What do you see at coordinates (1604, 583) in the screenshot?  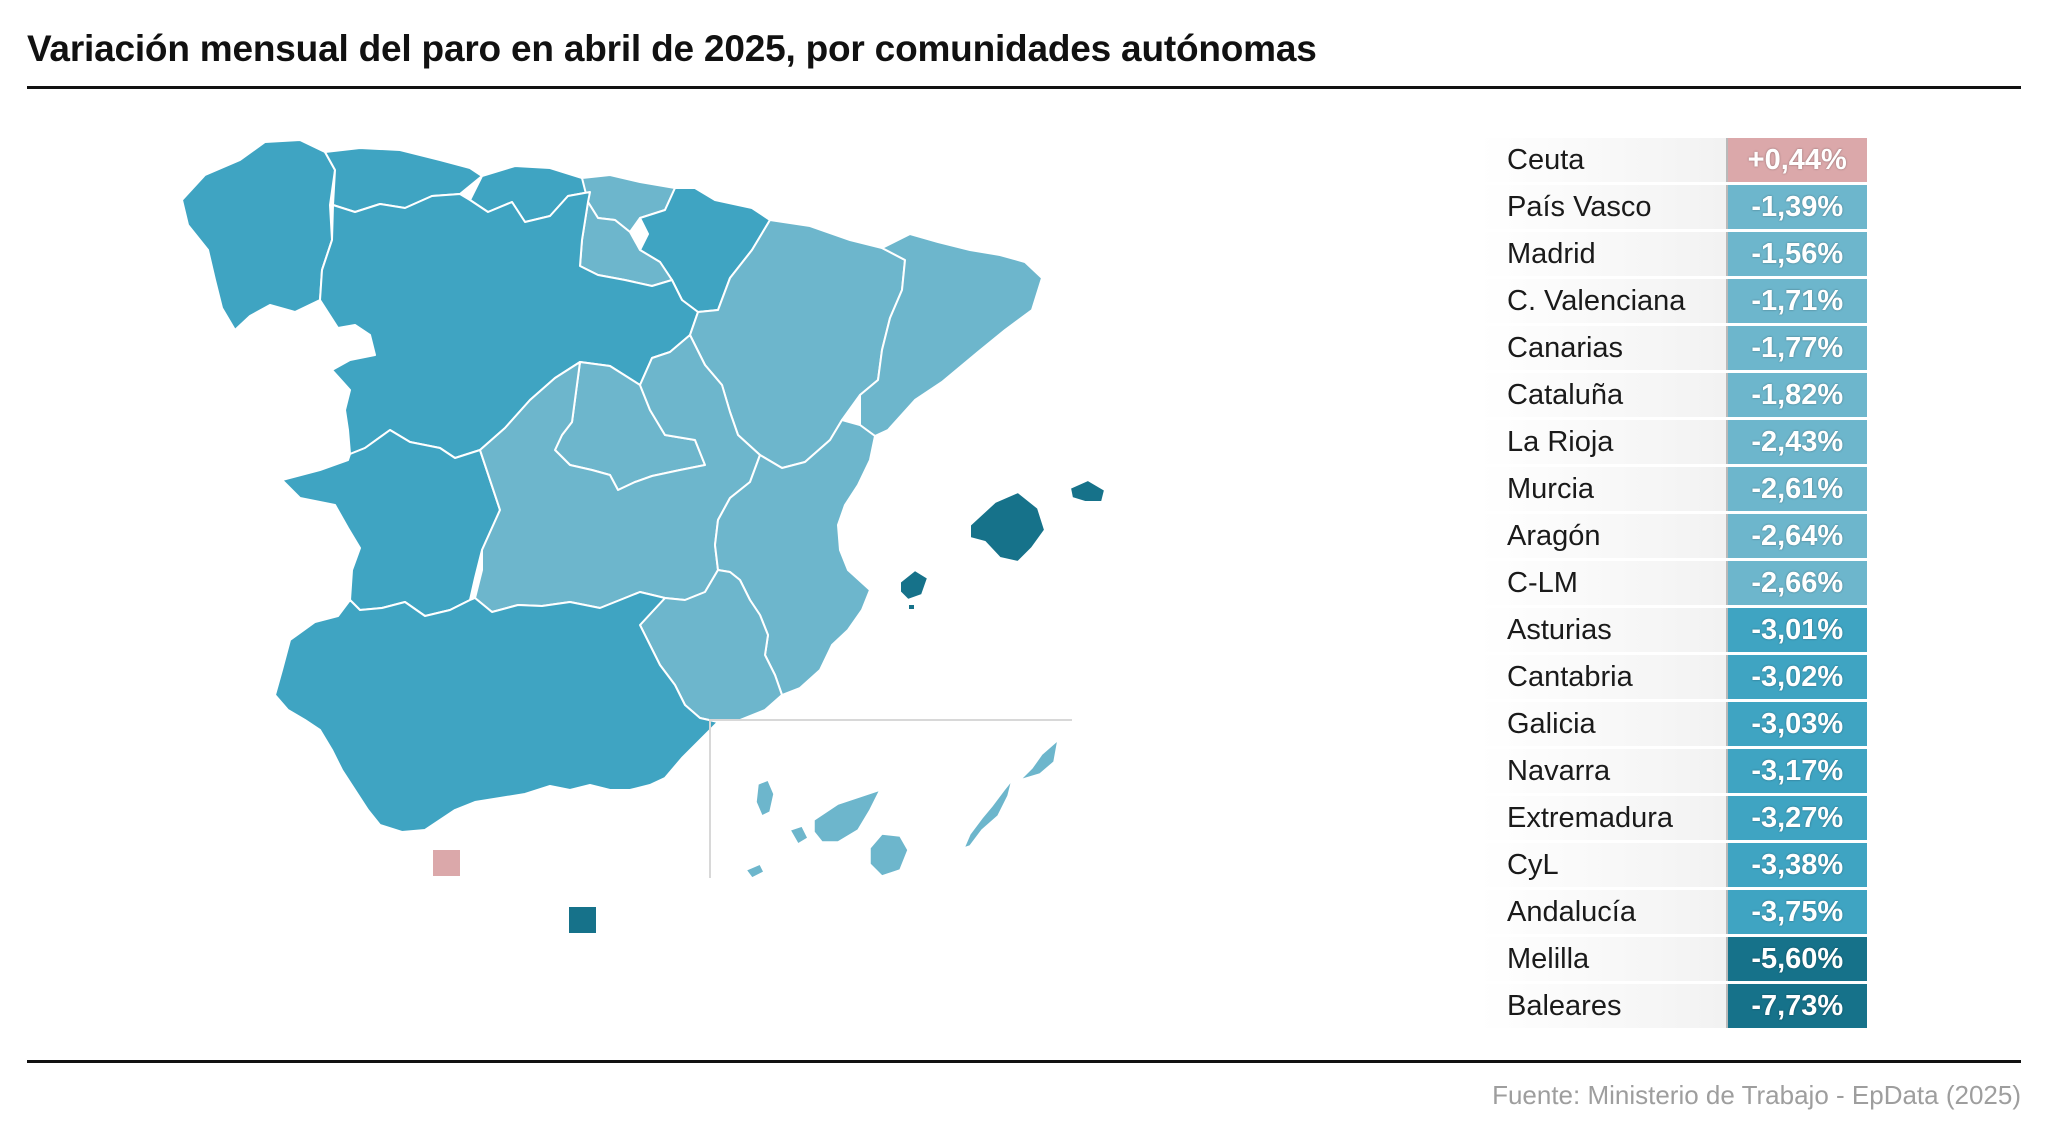 I see `region-name: C-LM` at bounding box center [1604, 583].